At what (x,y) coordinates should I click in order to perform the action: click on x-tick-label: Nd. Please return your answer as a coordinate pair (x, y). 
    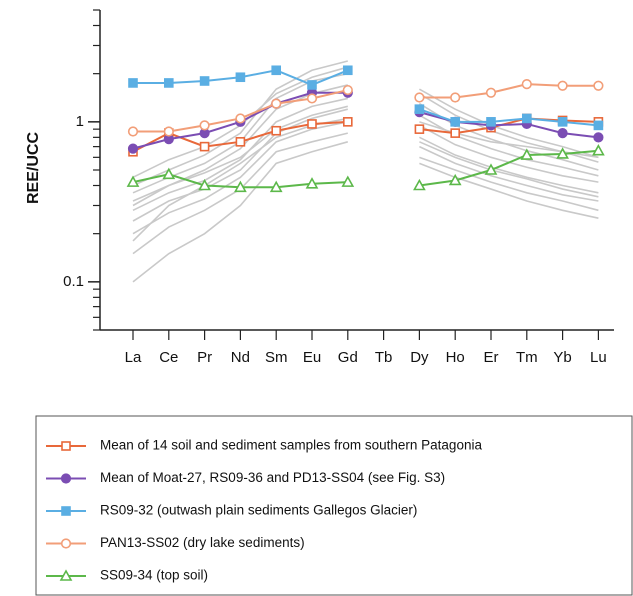
    Looking at the image, I should click on (240, 357).